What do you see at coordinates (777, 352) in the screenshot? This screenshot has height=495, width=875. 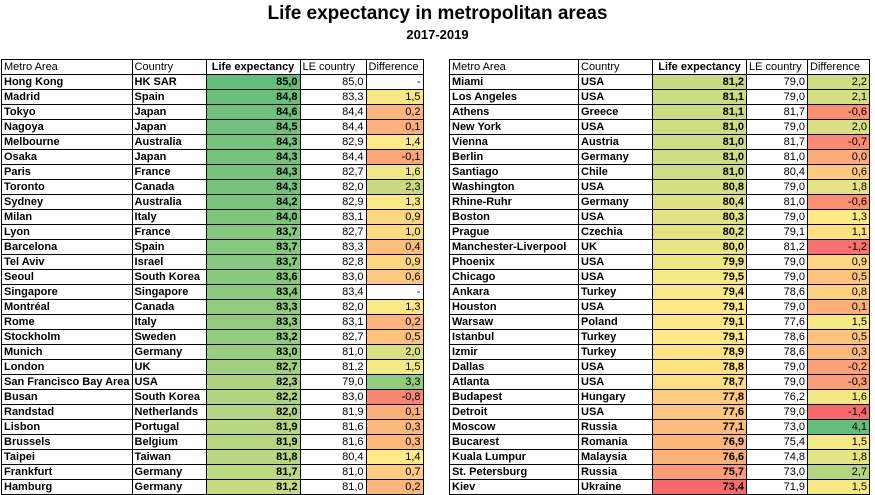 I see `le-country-cell: 78,6` at bounding box center [777, 352].